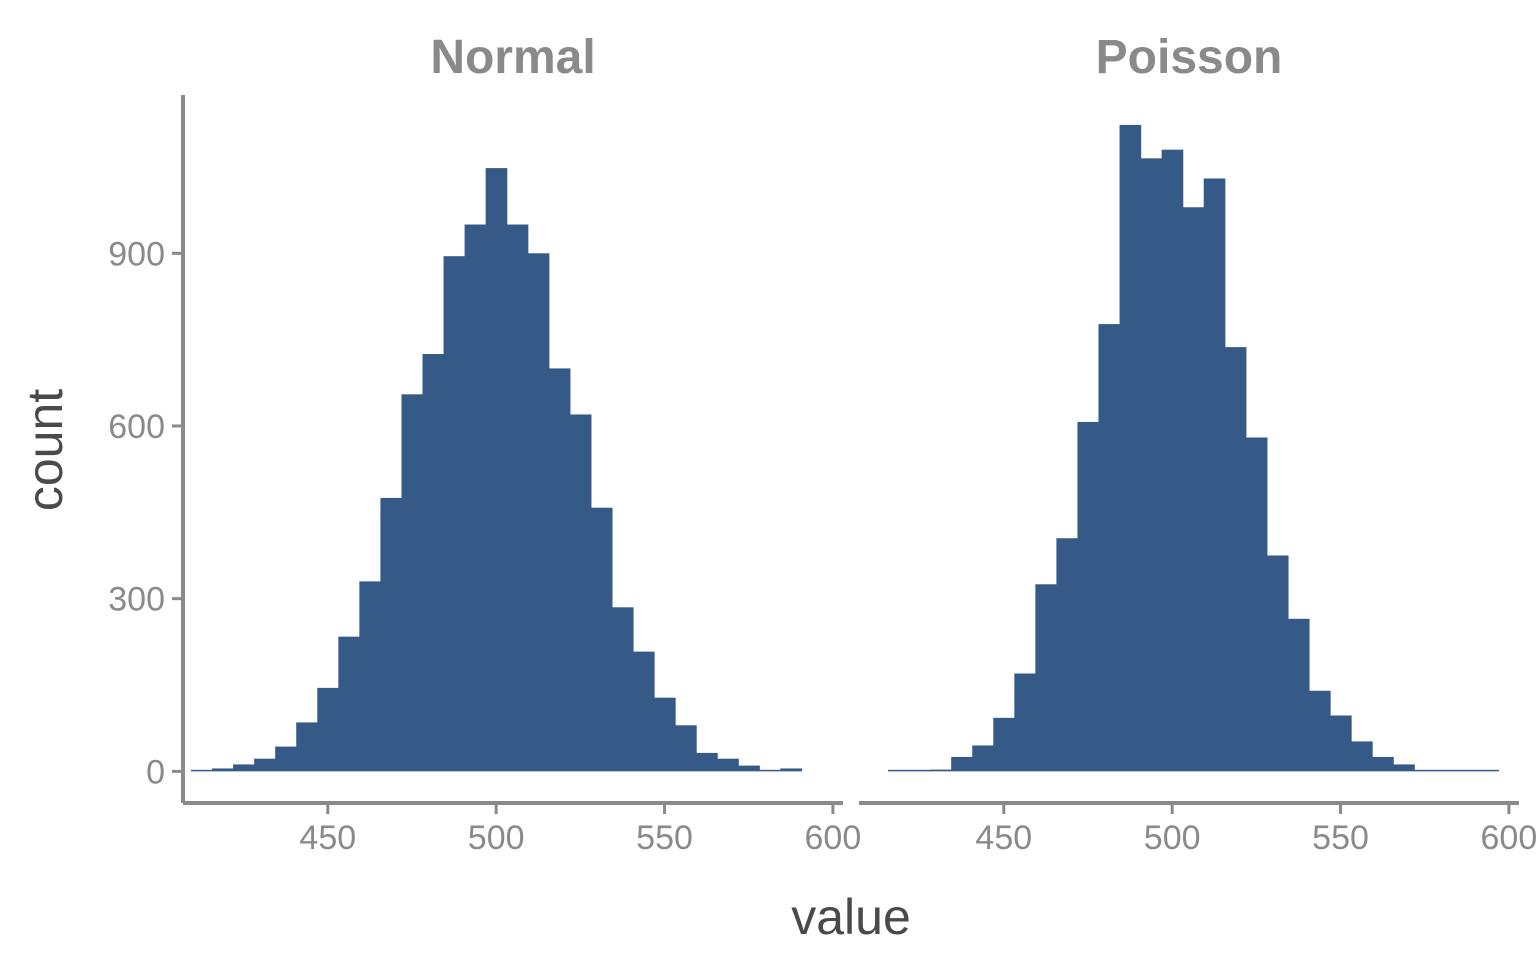  What do you see at coordinates (136, 600) in the screenshot?
I see `y-tick-label: 300` at bounding box center [136, 600].